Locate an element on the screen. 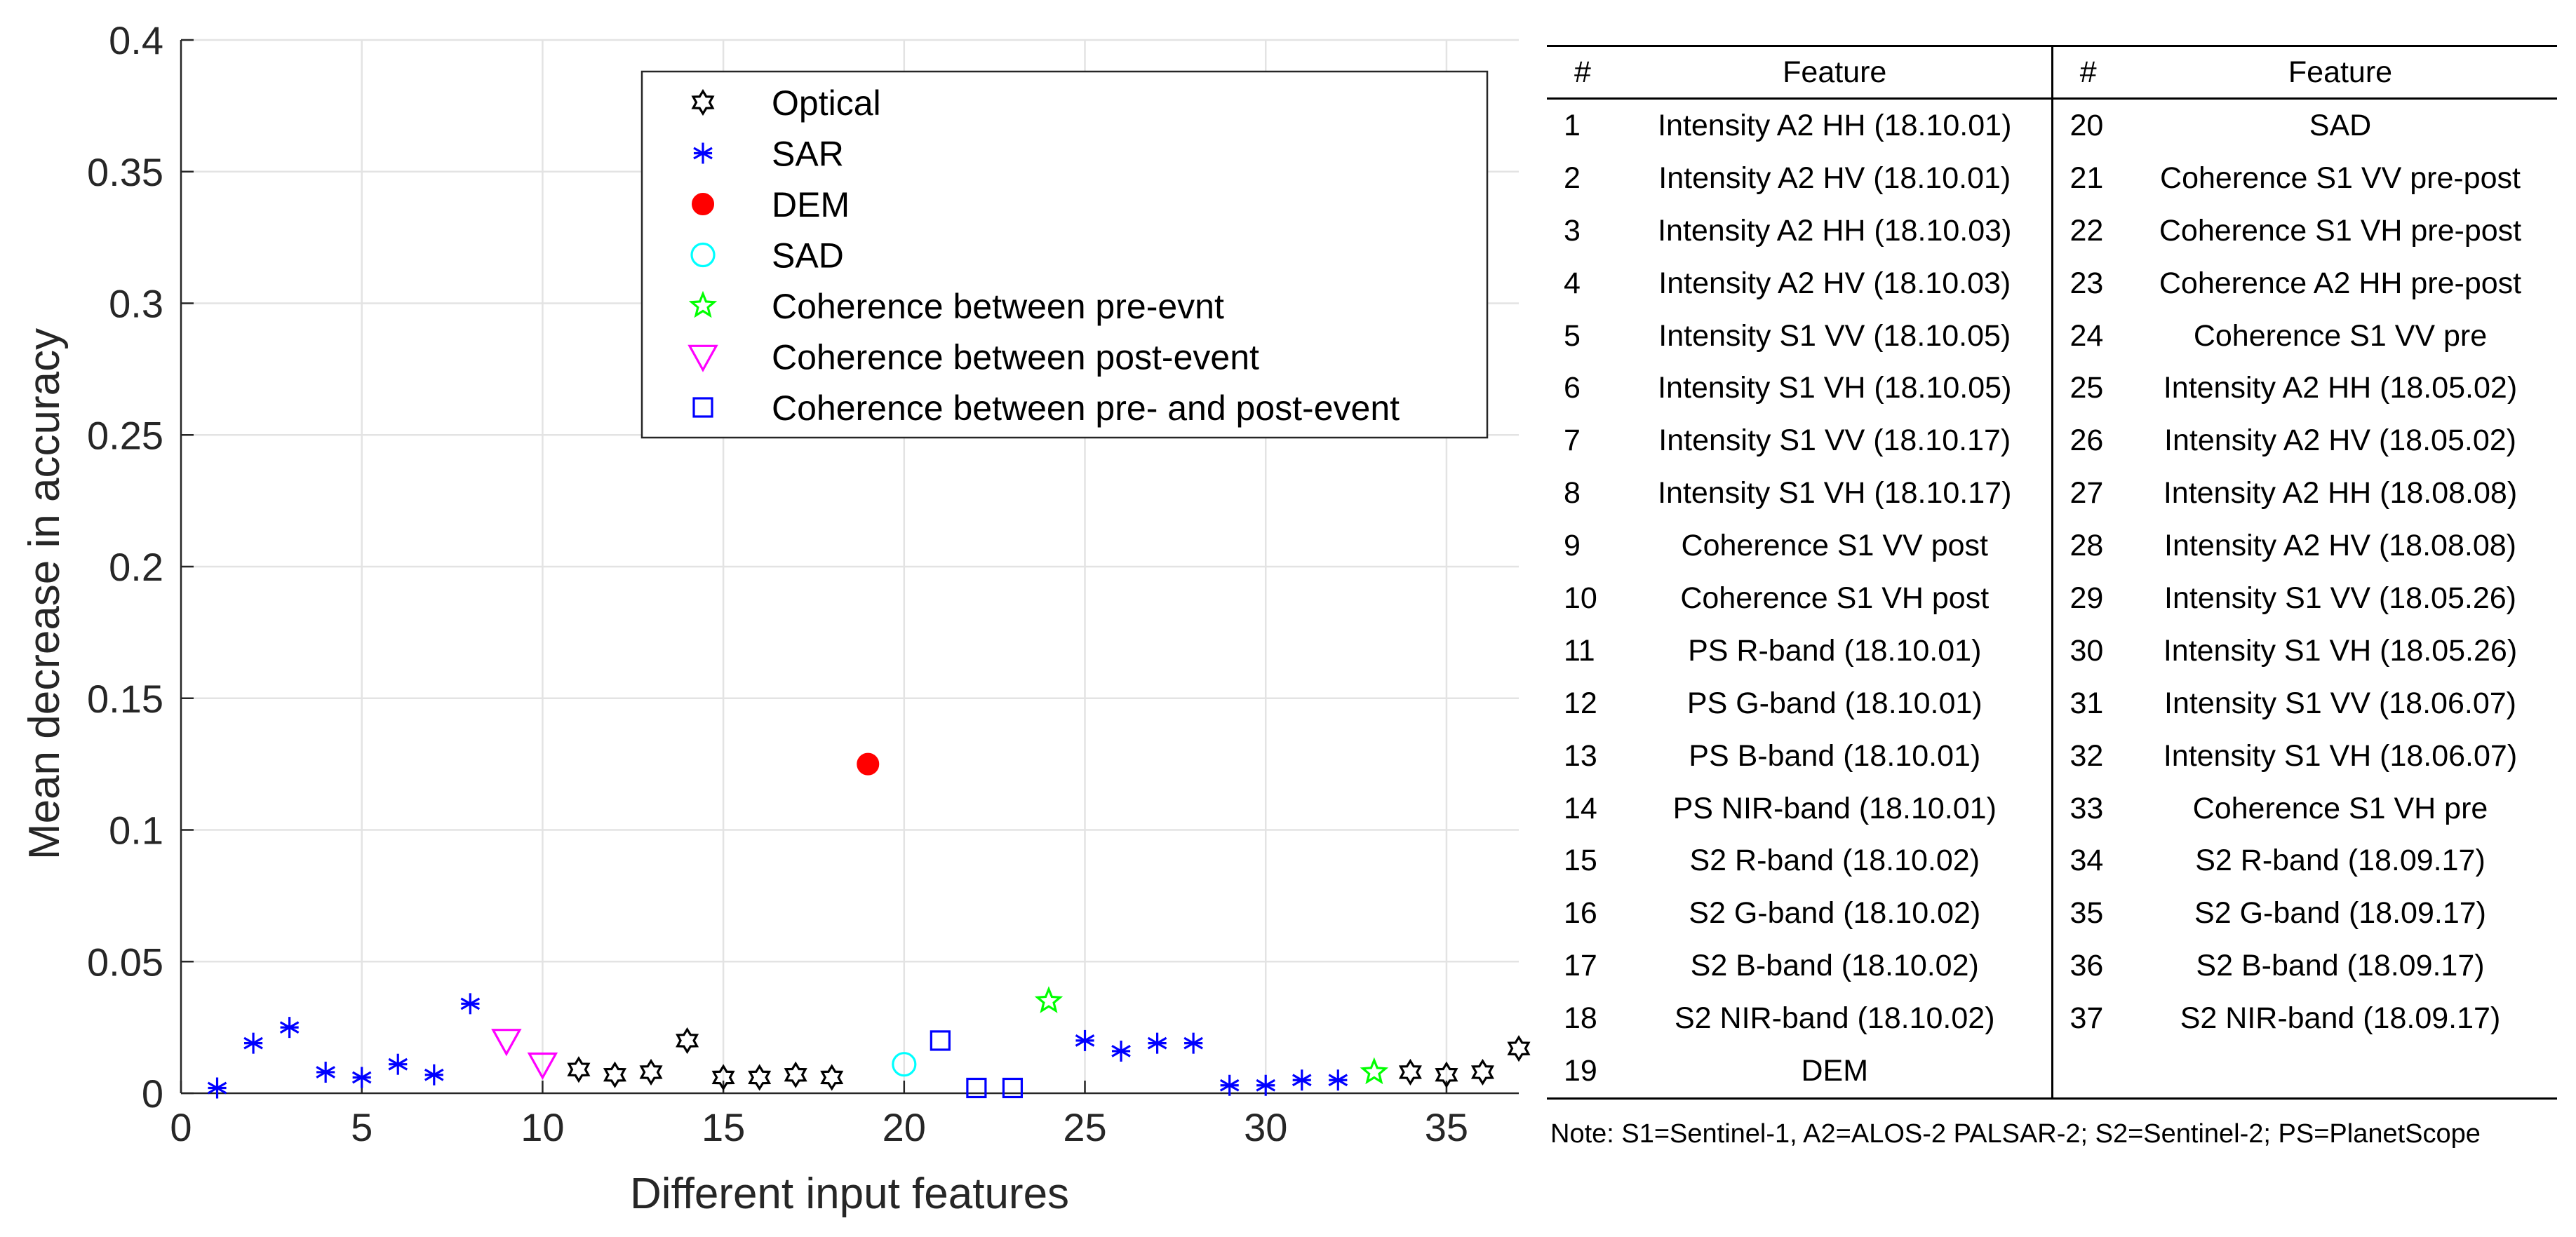  legend-box is located at coordinates (1064, 254).